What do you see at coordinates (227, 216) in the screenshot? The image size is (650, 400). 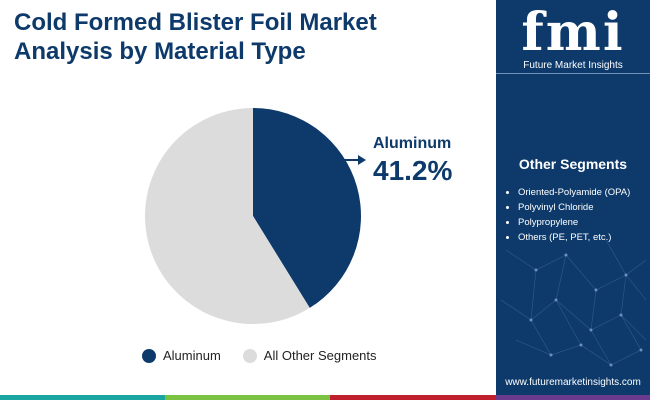 I see `pie-slice-all-other-segments` at bounding box center [227, 216].